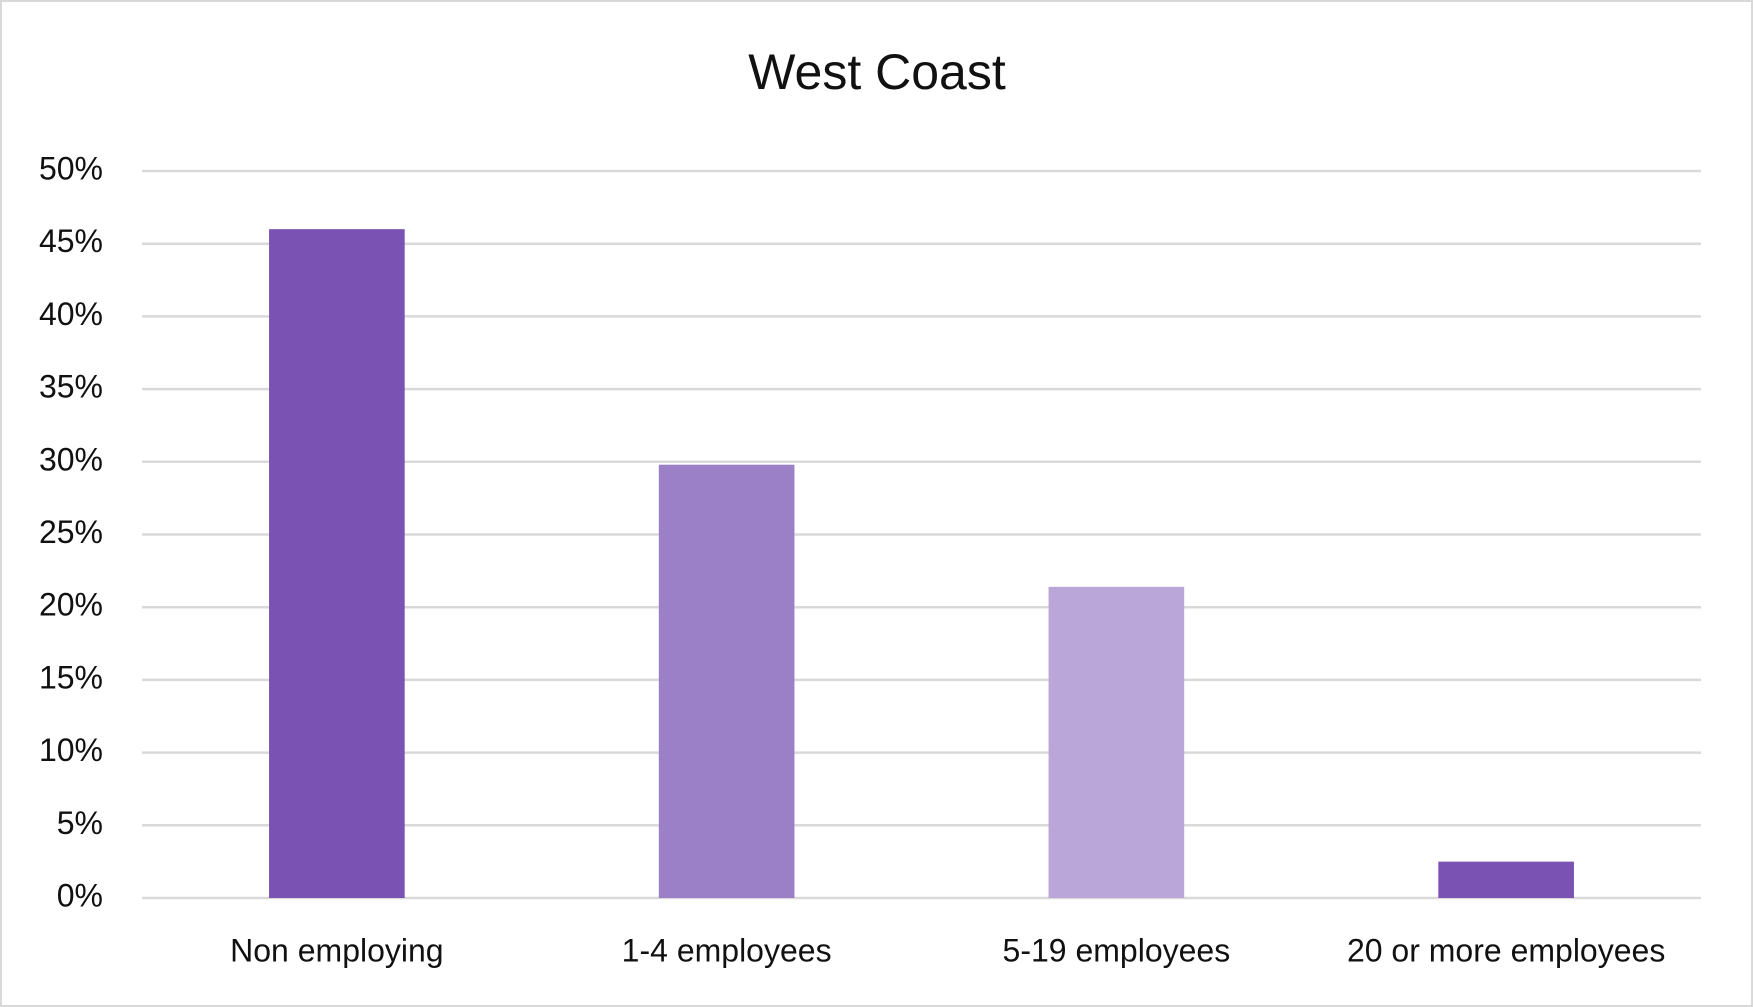 The width and height of the screenshot is (1753, 1007). I want to click on y-tick-label: 20%, so click(71, 605).